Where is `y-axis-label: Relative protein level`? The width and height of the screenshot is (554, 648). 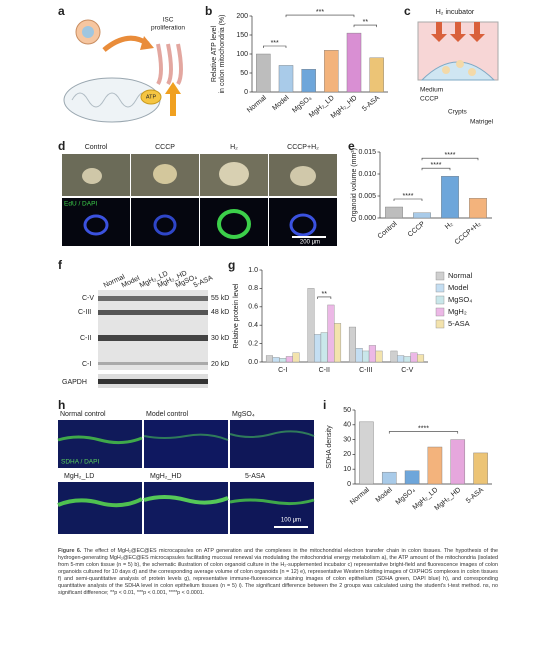 y-axis-label: Relative protein level is located at coordinates (236, 315).